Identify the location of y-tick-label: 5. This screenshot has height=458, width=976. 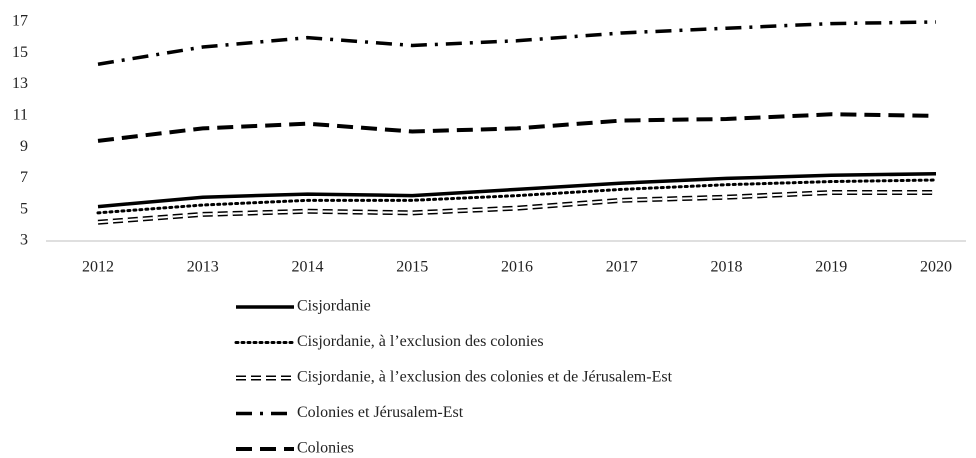
(24, 208).